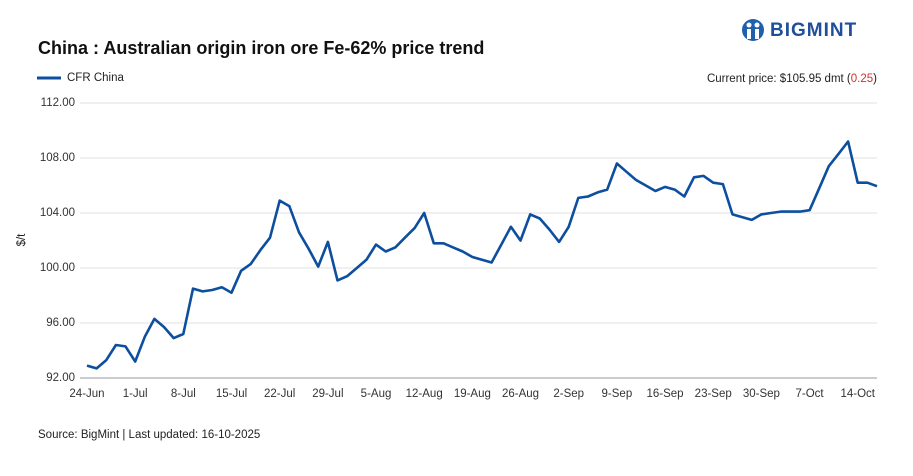 The height and width of the screenshot is (476, 913). What do you see at coordinates (713, 394) in the screenshot?
I see `x-tick-label: 23-Sep` at bounding box center [713, 394].